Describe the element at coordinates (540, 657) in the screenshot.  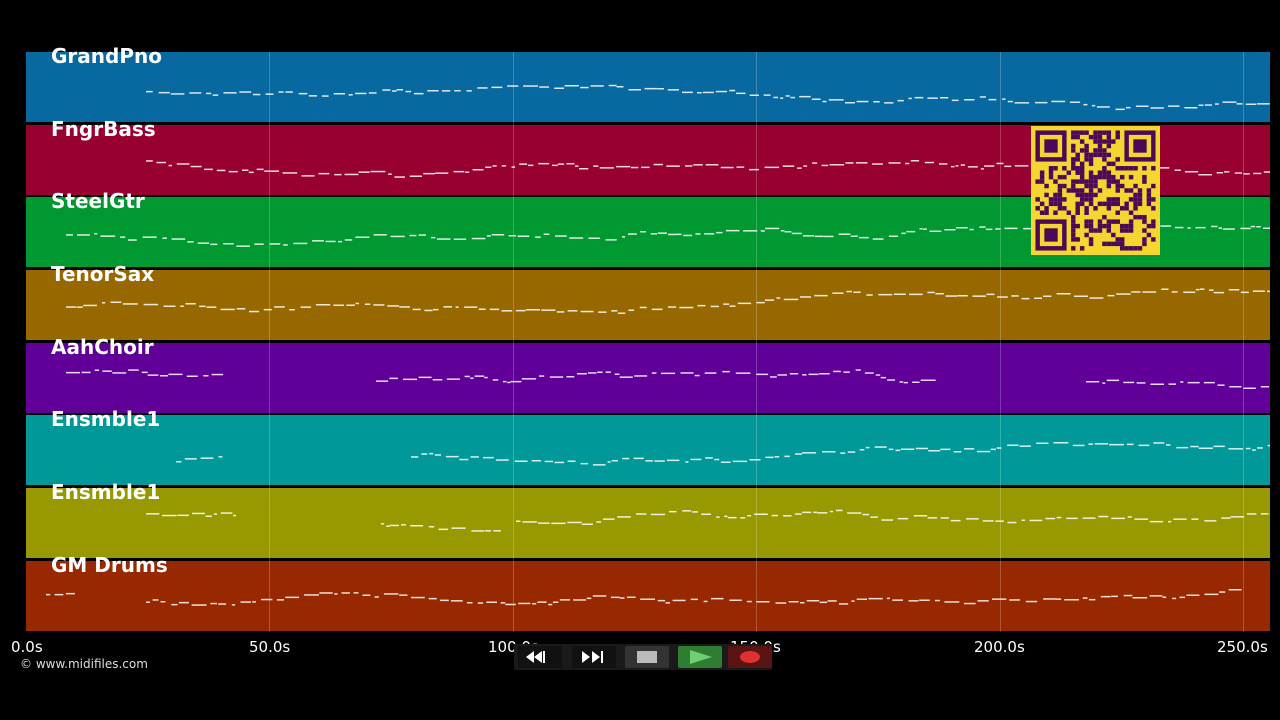
I see `rewind-button` at that location.